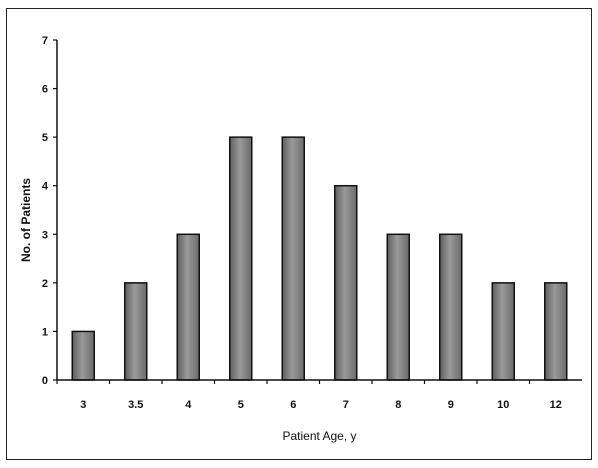 Image resolution: width=598 pixels, height=468 pixels. Describe the element at coordinates (45, 187) in the screenshot. I see `y-tick-label: 4` at that location.